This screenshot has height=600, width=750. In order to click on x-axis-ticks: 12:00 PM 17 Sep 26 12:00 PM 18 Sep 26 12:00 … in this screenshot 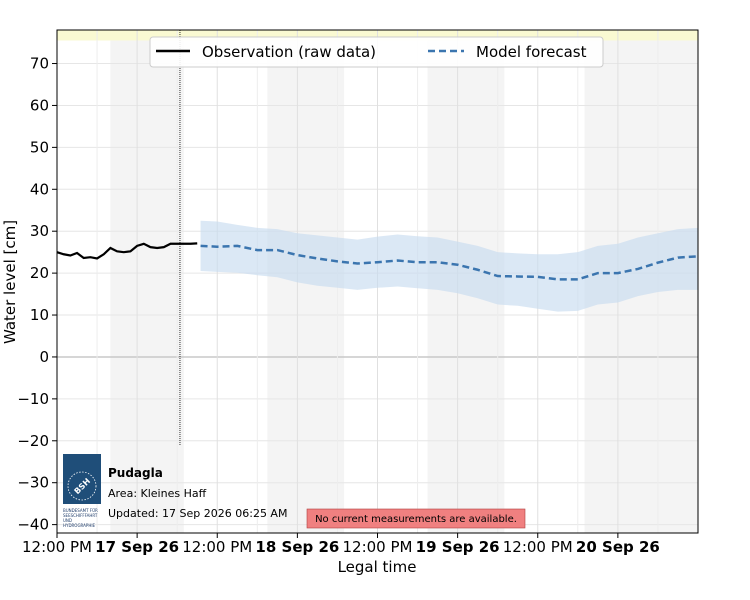, I will do `click(341, 544)`.